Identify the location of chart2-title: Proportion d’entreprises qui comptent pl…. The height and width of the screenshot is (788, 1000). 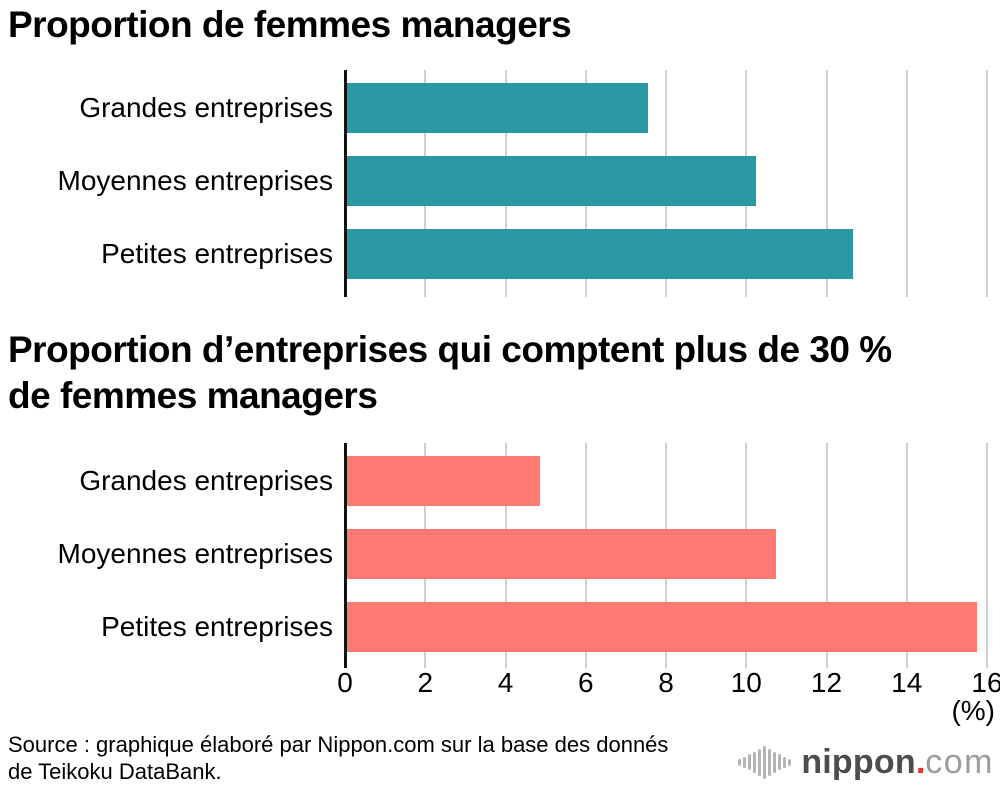
(450, 373).